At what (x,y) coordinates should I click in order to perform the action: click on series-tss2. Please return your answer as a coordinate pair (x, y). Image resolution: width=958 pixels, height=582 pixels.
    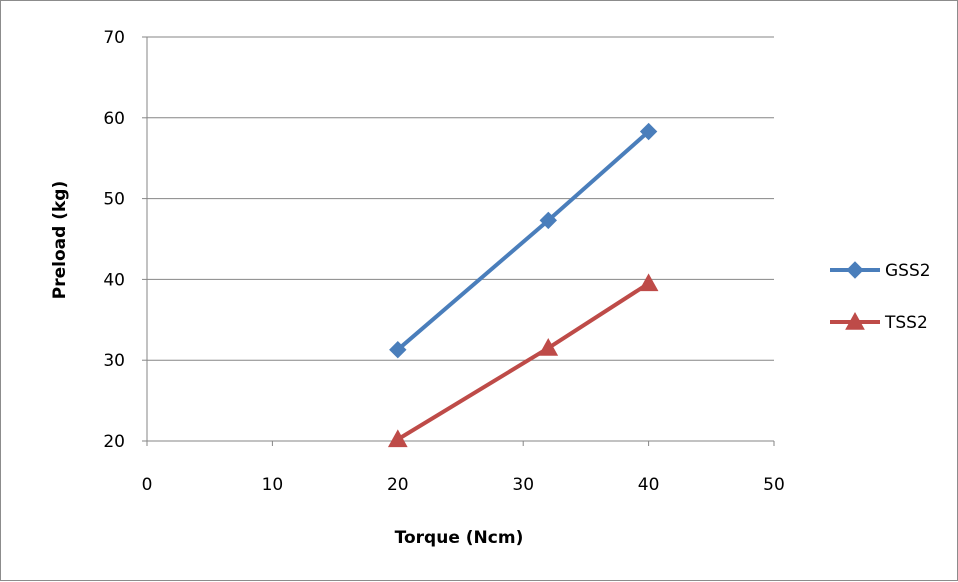
    Looking at the image, I should click on (523, 360).